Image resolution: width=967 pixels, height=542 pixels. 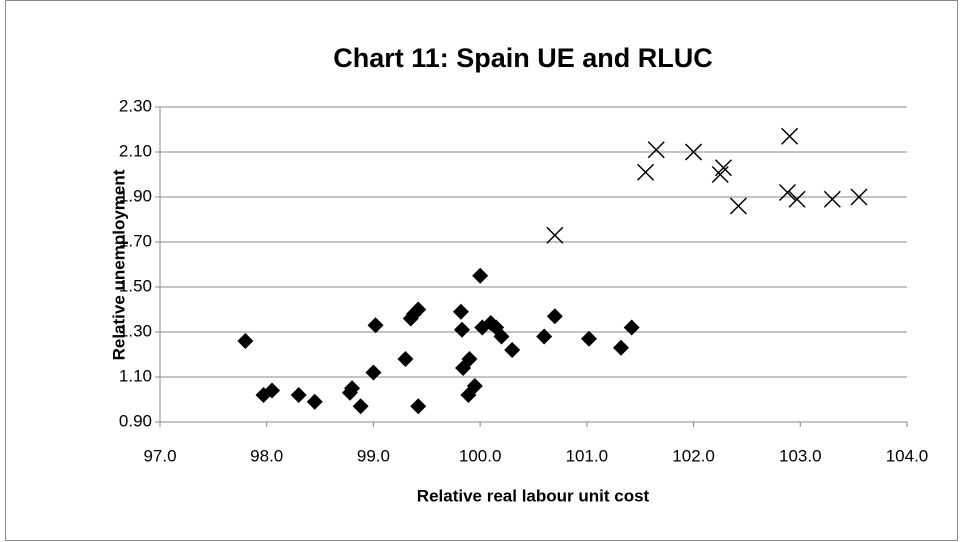 I want to click on y-tick-label: 2.10, so click(x=135, y=150).